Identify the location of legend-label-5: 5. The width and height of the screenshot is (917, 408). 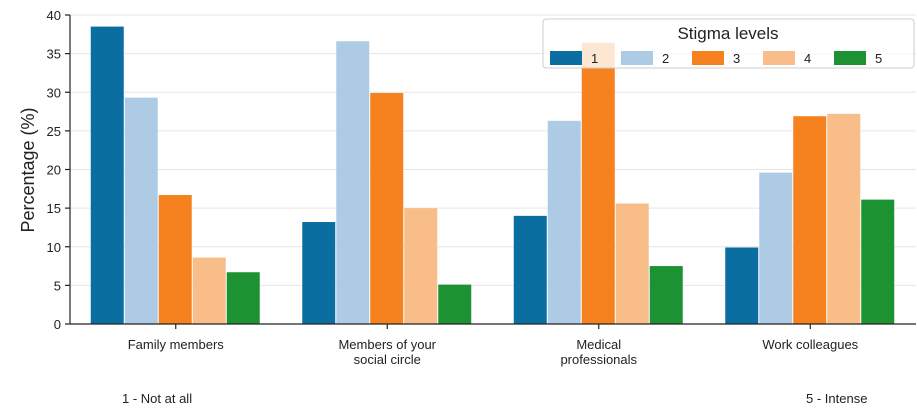
(878, 58).